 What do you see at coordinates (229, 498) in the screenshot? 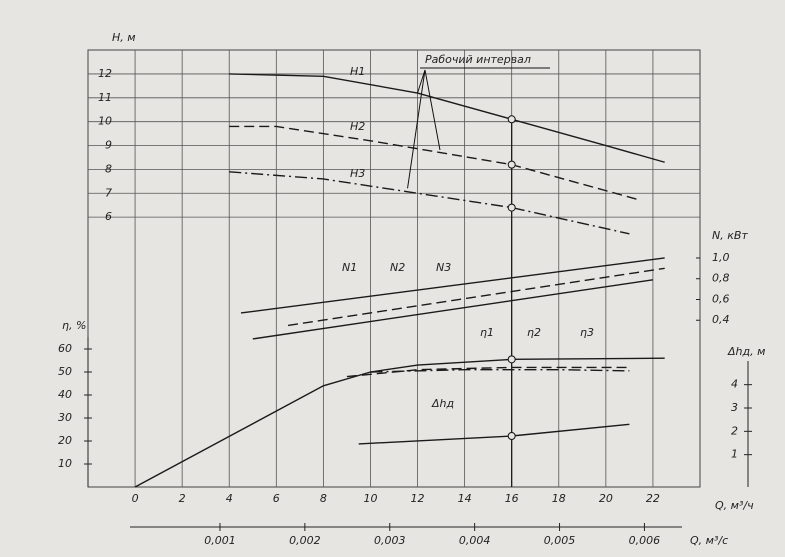
I see `x-tick-label: 4` at bounding box center [229, 498].